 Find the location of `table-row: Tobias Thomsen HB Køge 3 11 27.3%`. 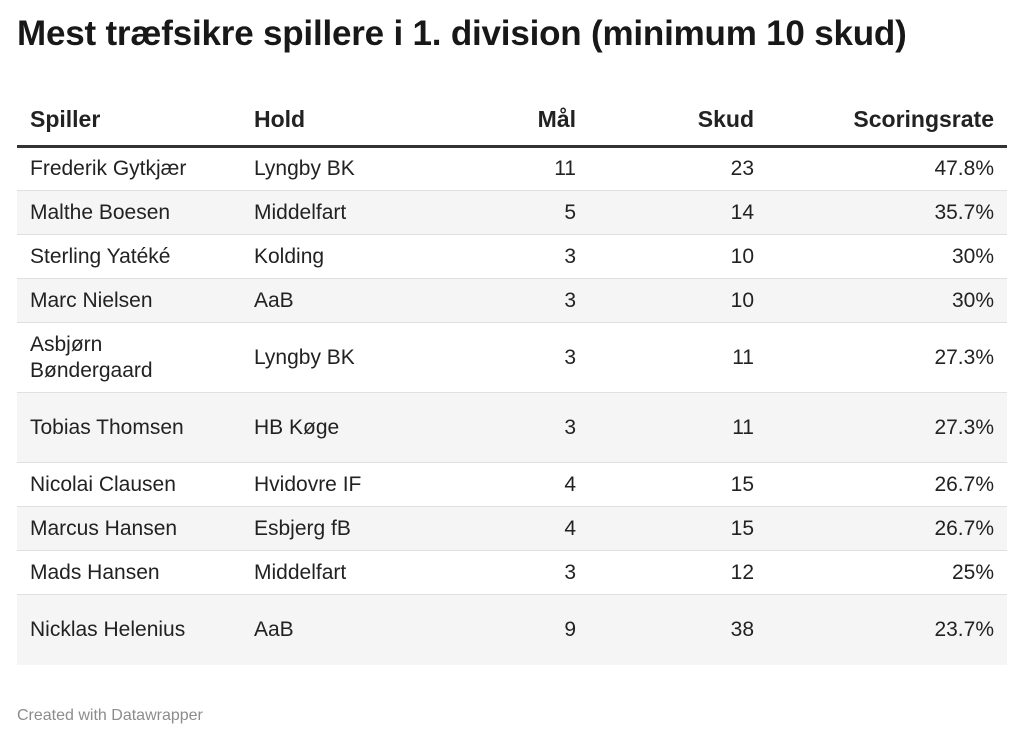

table-row: Tobias Thomsen HB Køge 3 11 27.3% is located at coordinates (512, 427).